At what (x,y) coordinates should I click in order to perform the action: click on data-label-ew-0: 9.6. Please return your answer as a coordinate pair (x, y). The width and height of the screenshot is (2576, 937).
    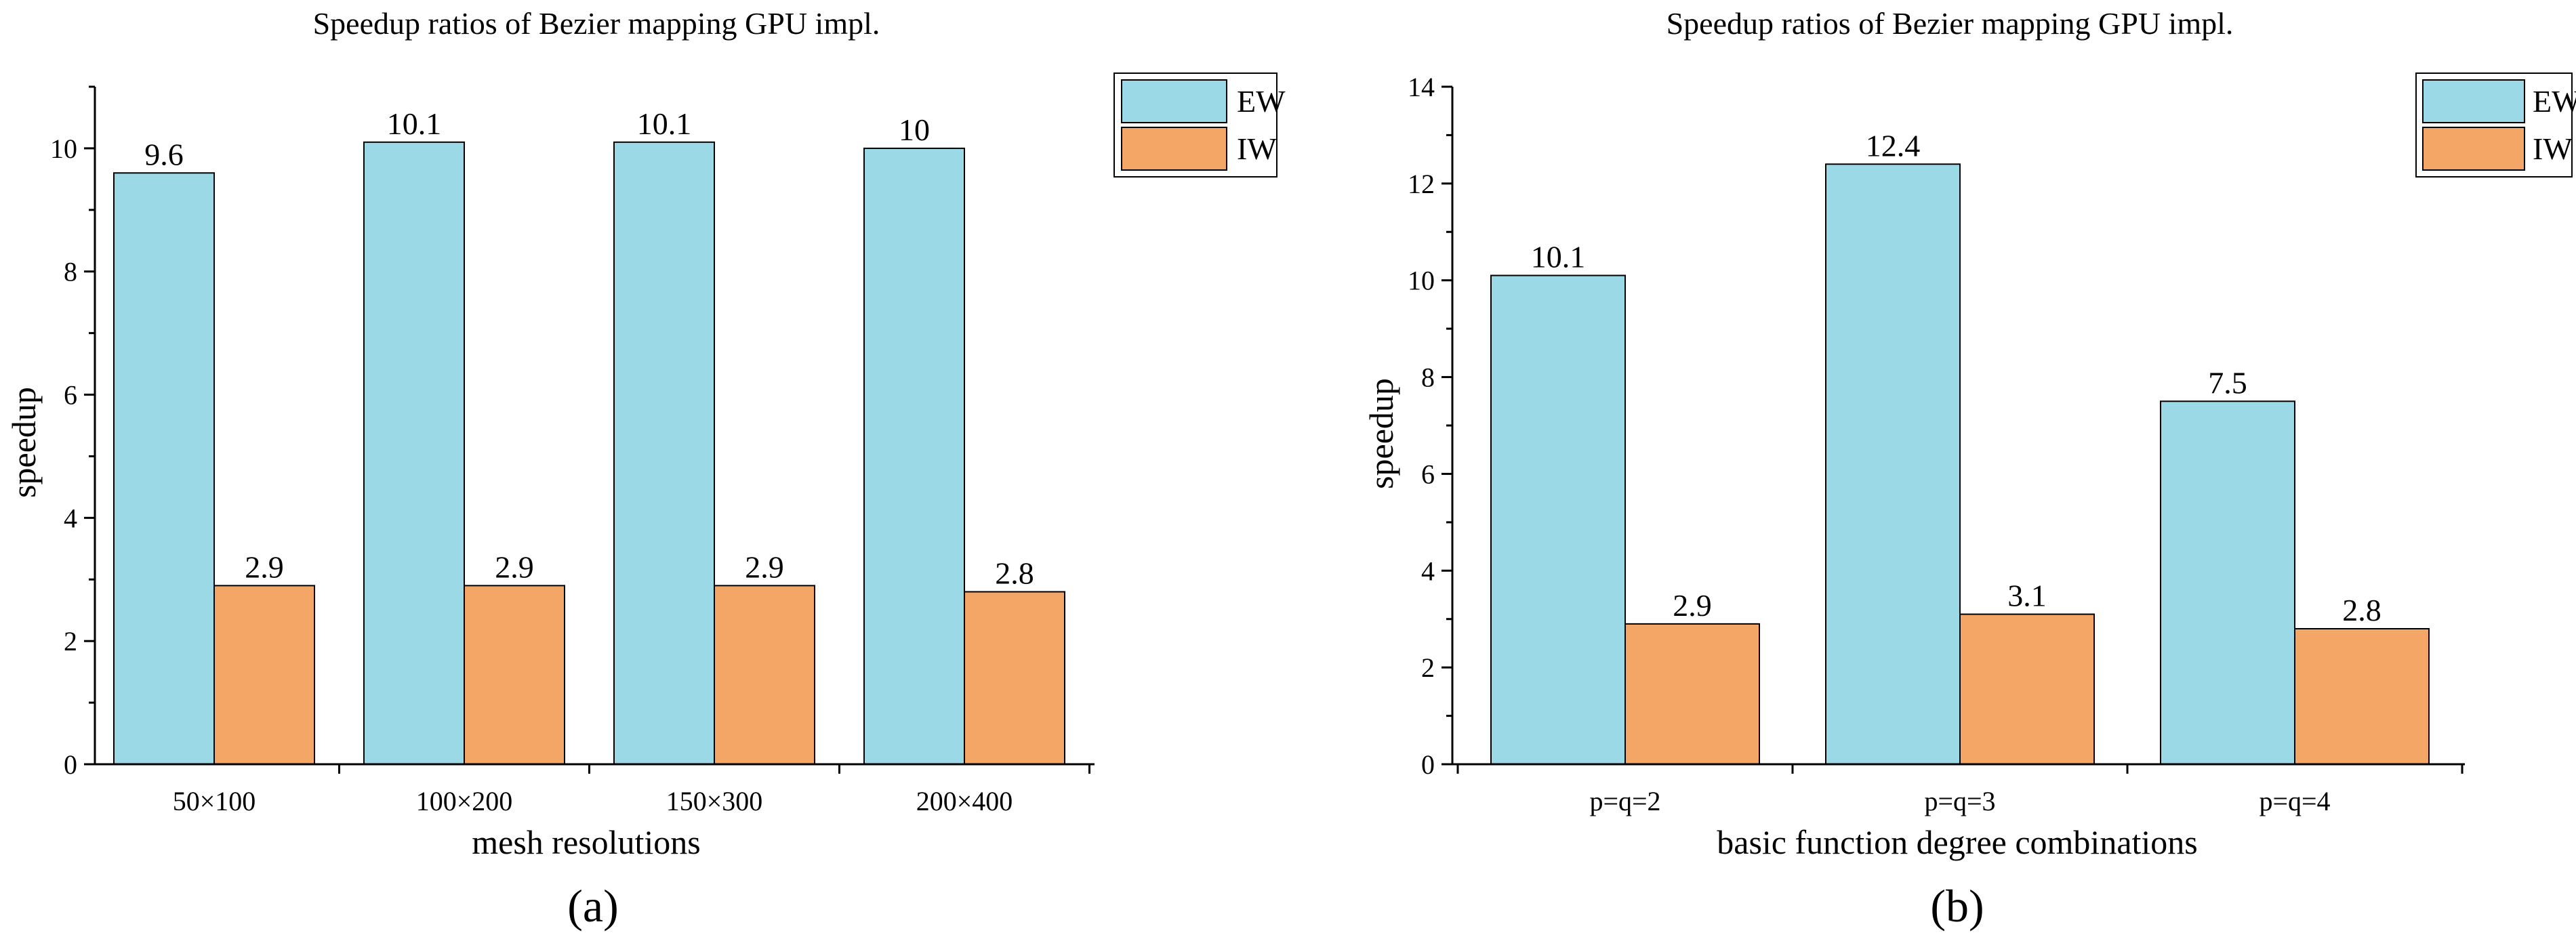
    Looking at the image, I should click on (164, 154).